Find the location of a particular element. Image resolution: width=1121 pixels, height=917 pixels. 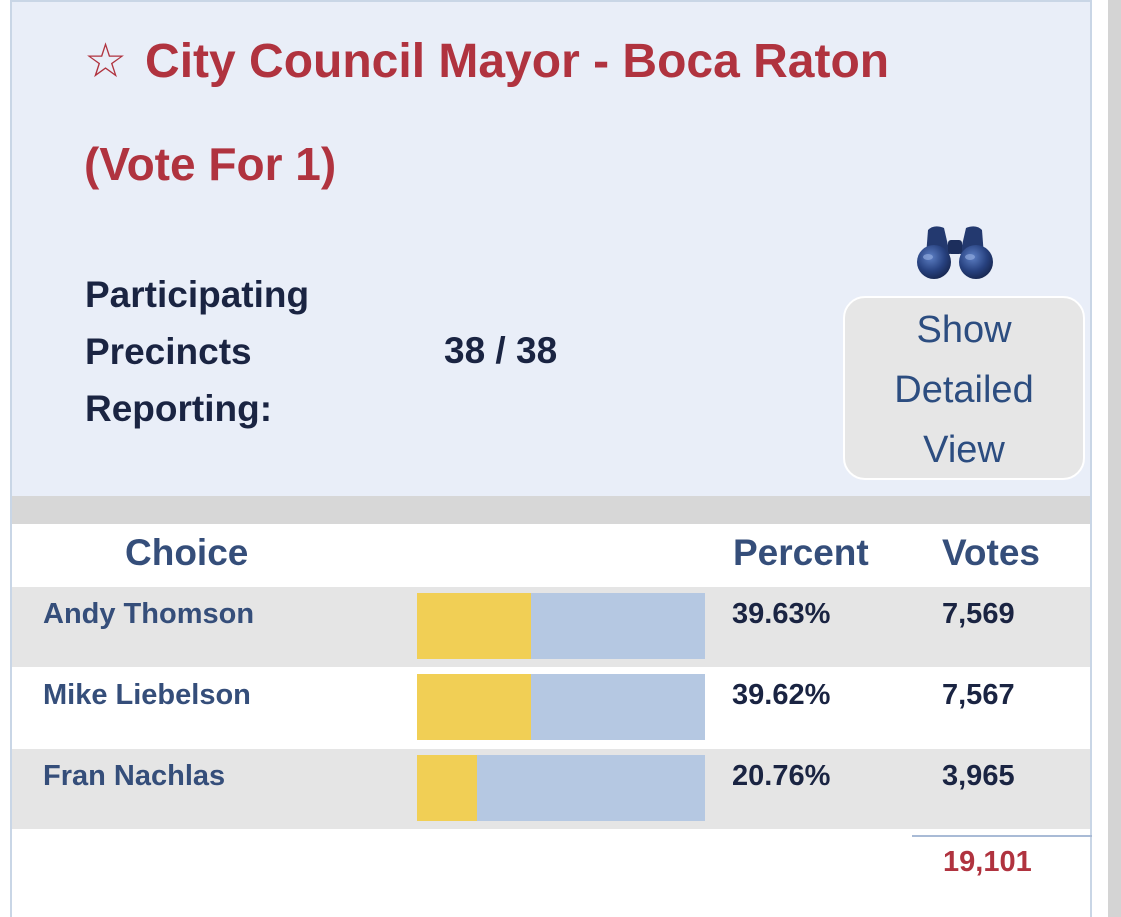

candidate-row: Andy Thomson 39.63% 7,569 is located at coordinates (551, 627).